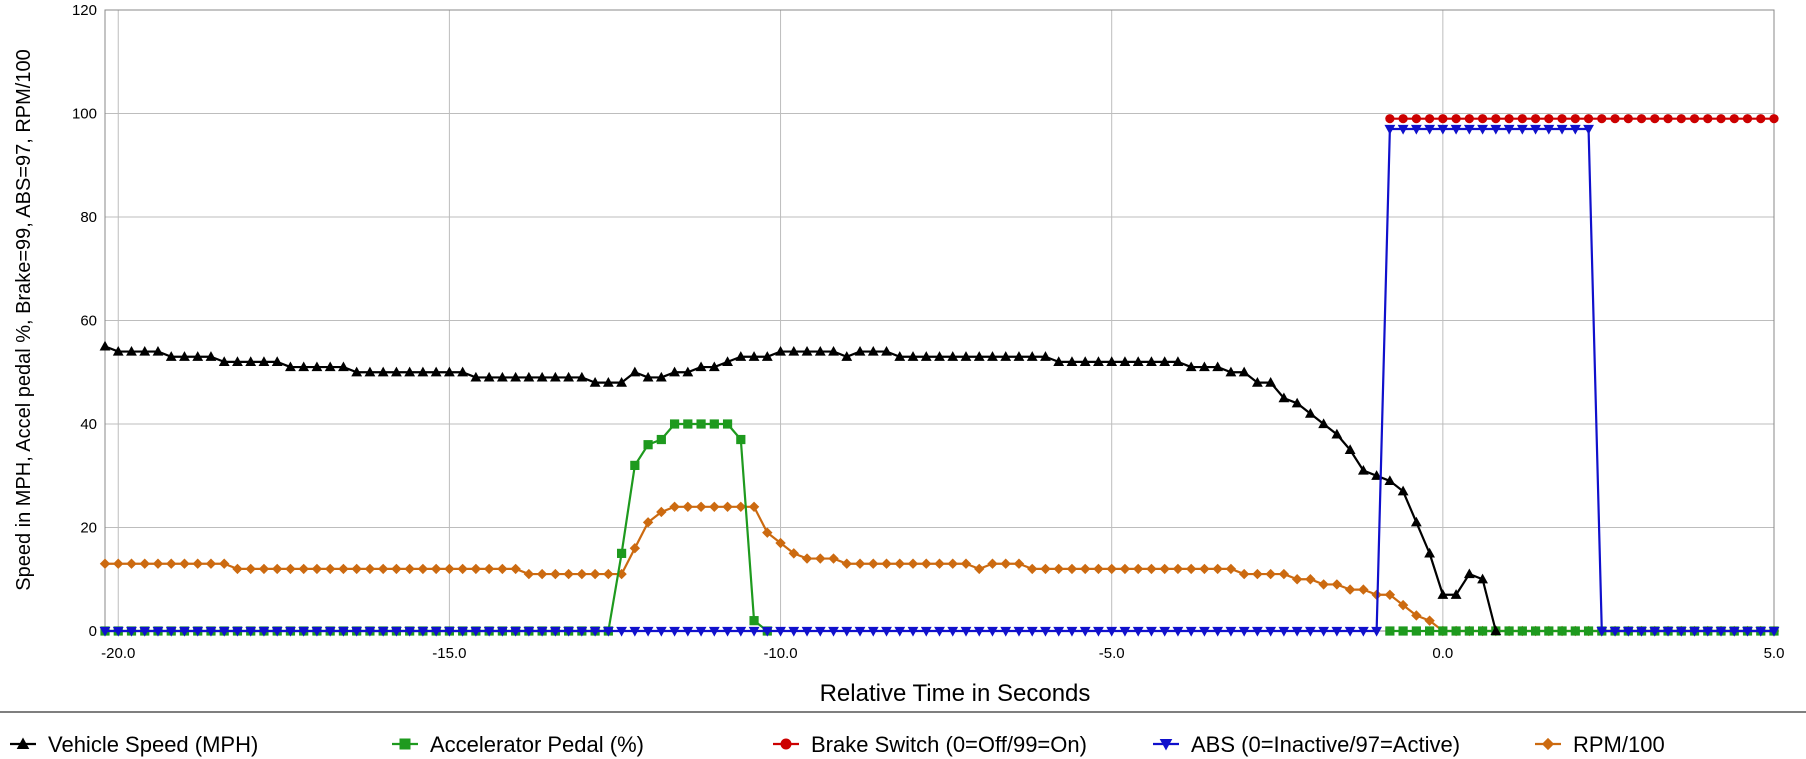  I want to click on y-tick-label: 80, so click(88, 217).